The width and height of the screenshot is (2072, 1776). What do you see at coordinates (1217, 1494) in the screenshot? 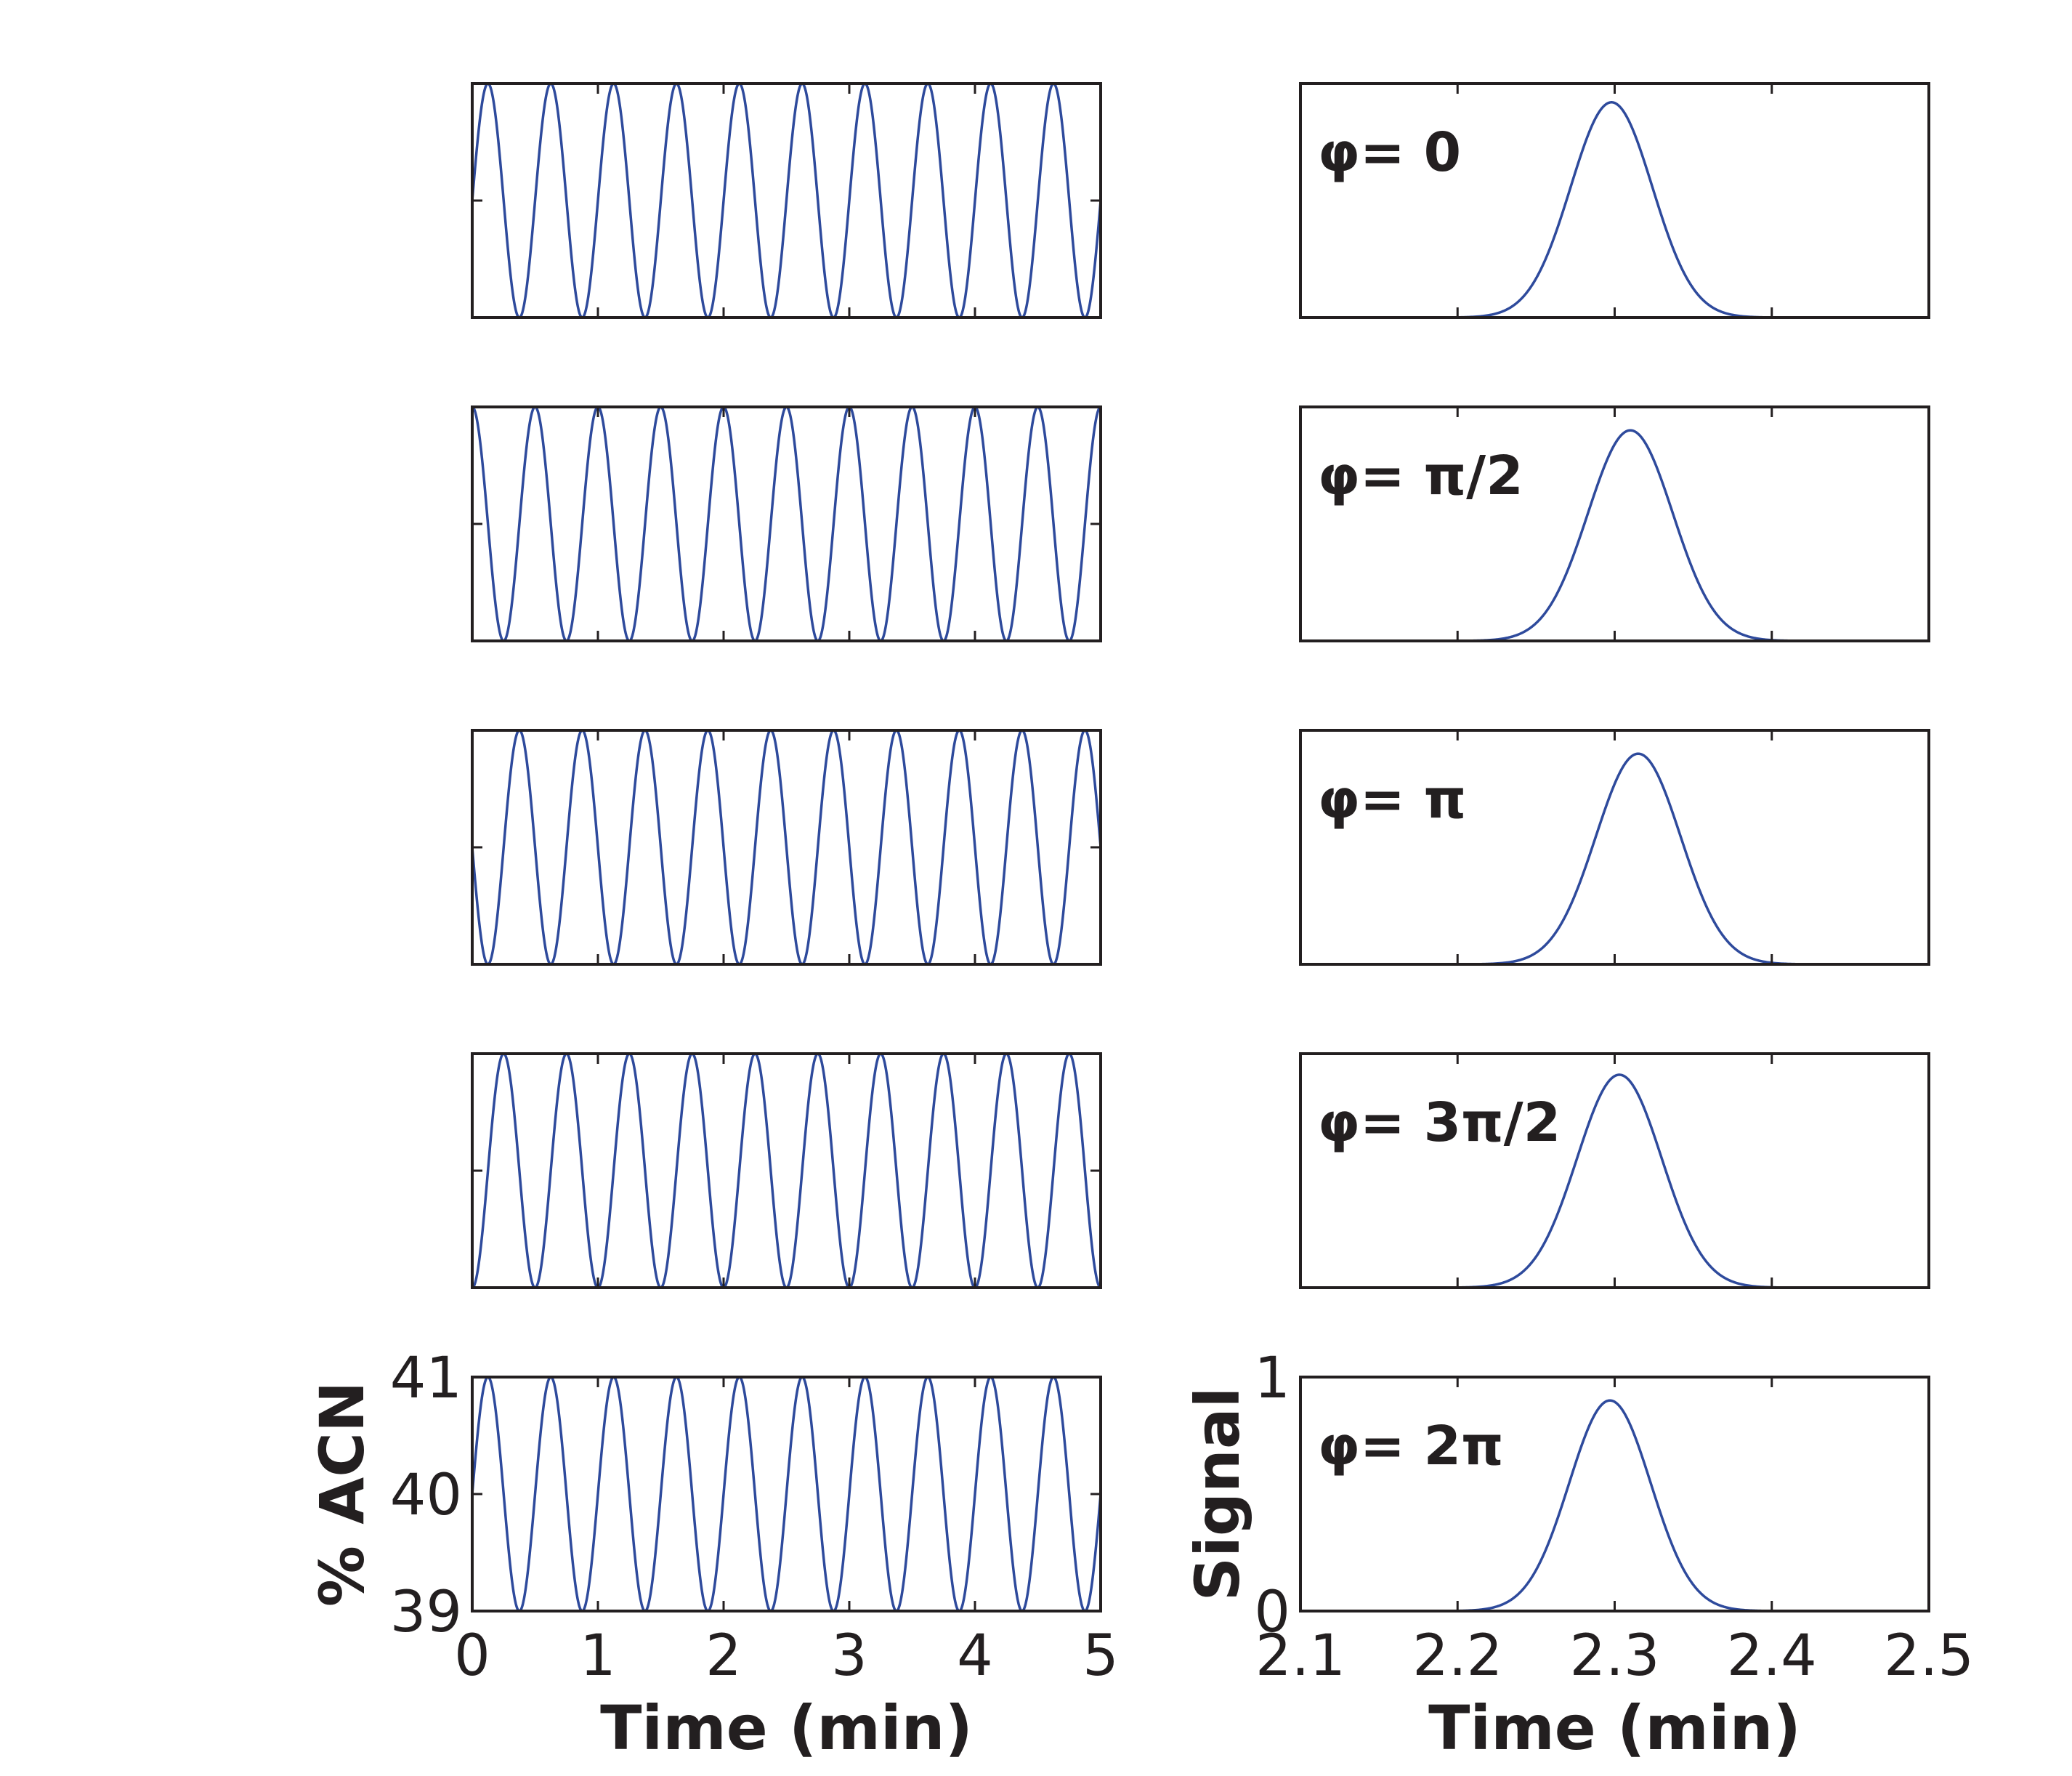
I see `y-axis-title: Signal` at bounding box center [1217, 1494].